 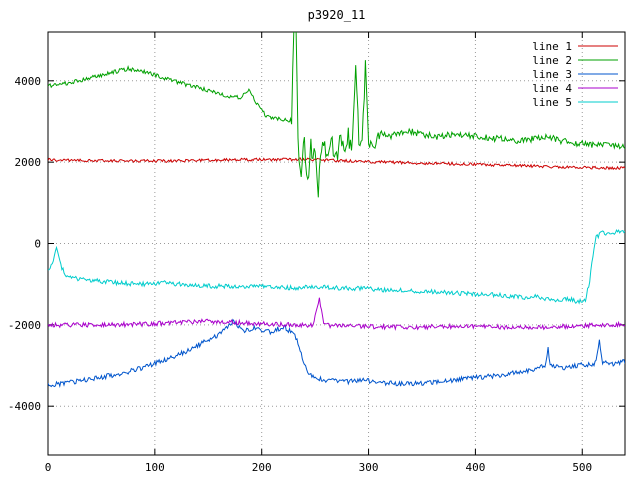 What do you see at coordinates (48, 467) in the screenshot?
I see `x-tick-label: 0` at bounding box center [48, 467].